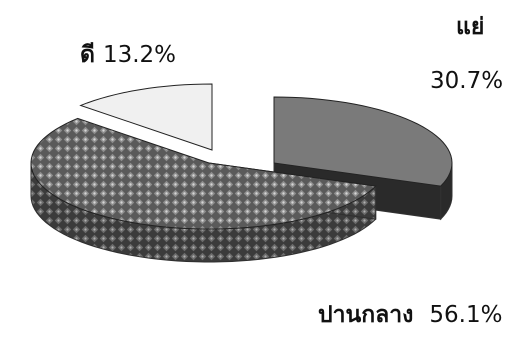  I want to click on slice-label-good: ดี 13.2%, so click(128, 55).